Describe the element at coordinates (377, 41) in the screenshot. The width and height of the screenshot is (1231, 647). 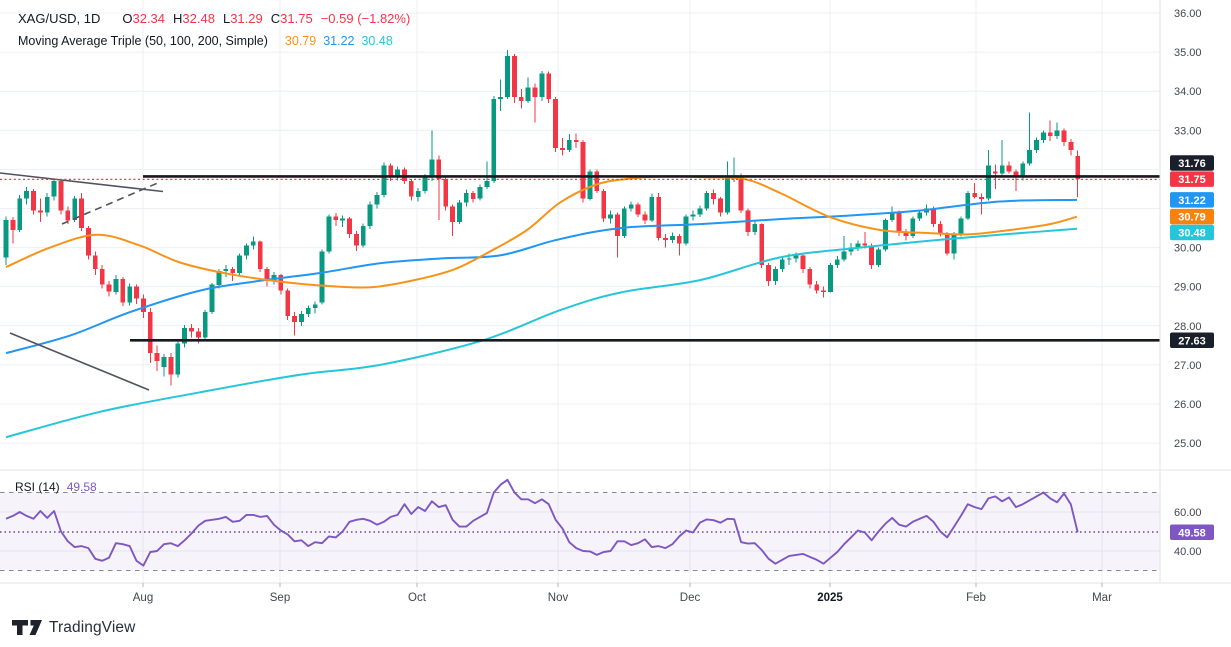
I see `ma200-value: 30.48` at that location.